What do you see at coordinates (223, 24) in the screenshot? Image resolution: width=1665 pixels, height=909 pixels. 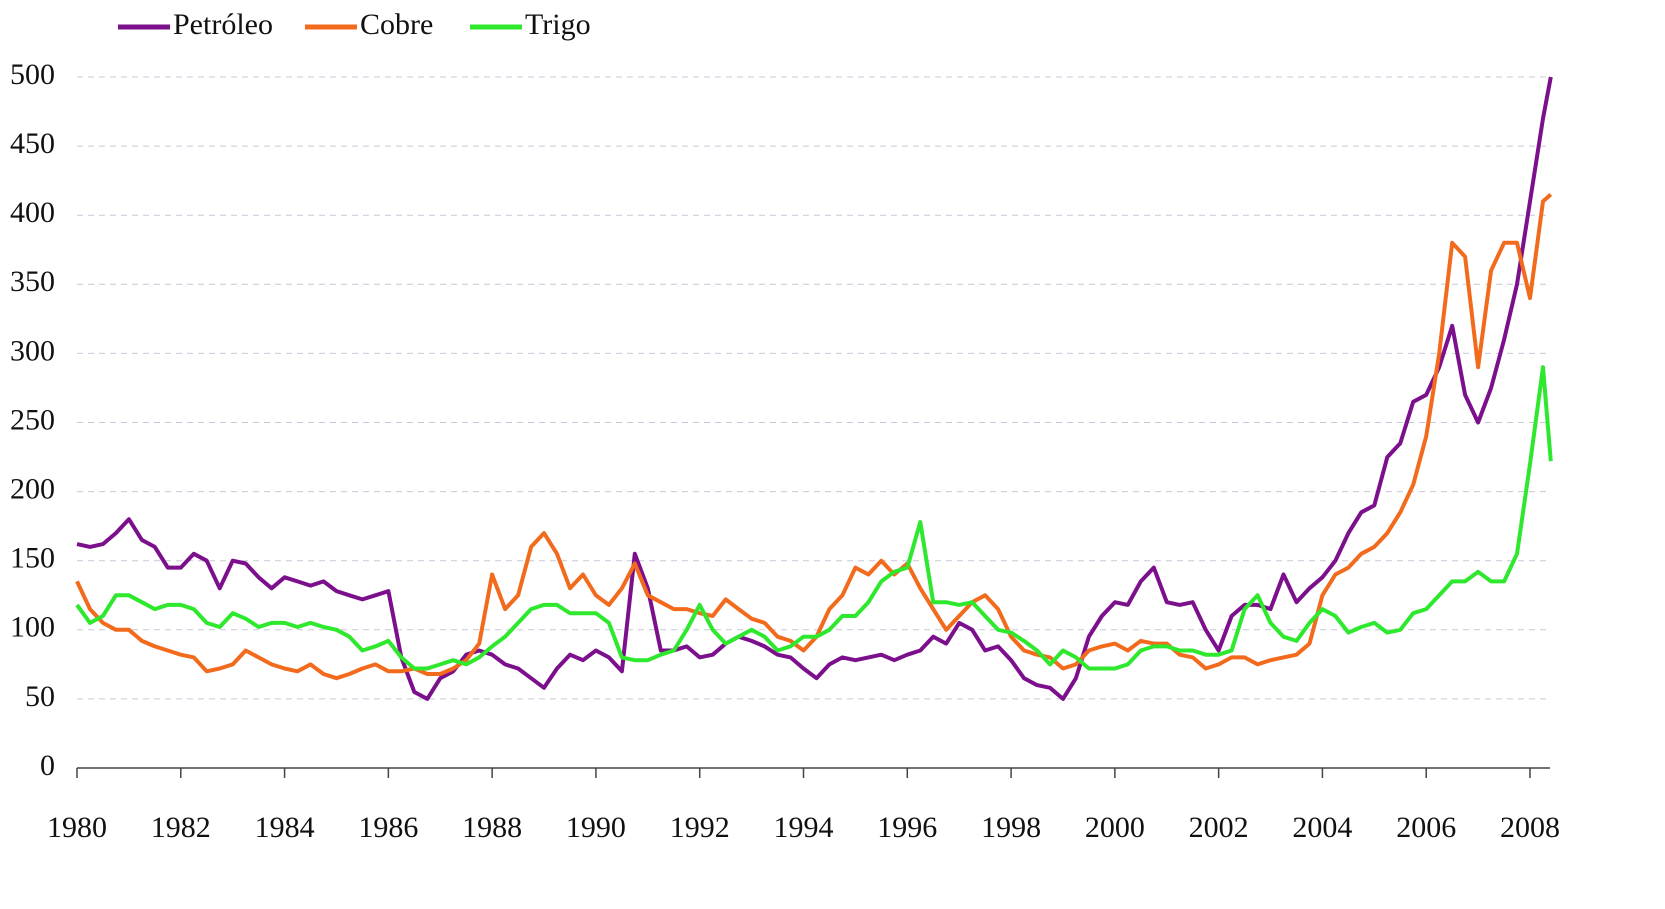 I see `legend-label: Petróleo` at bounding box center [223, 24].